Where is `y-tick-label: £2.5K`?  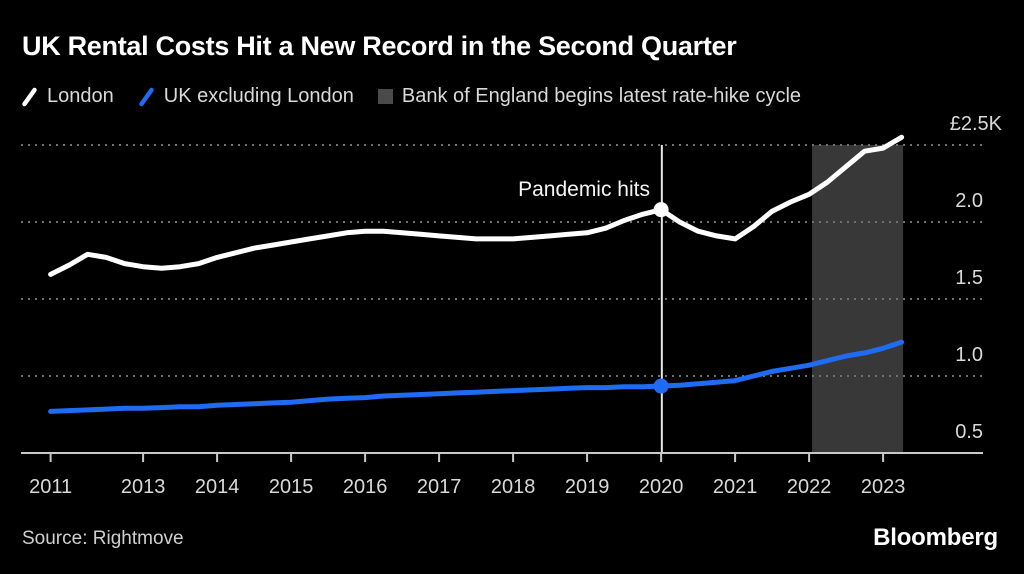 y-tick-label: £2.5K is located at coordinates (975, 124).